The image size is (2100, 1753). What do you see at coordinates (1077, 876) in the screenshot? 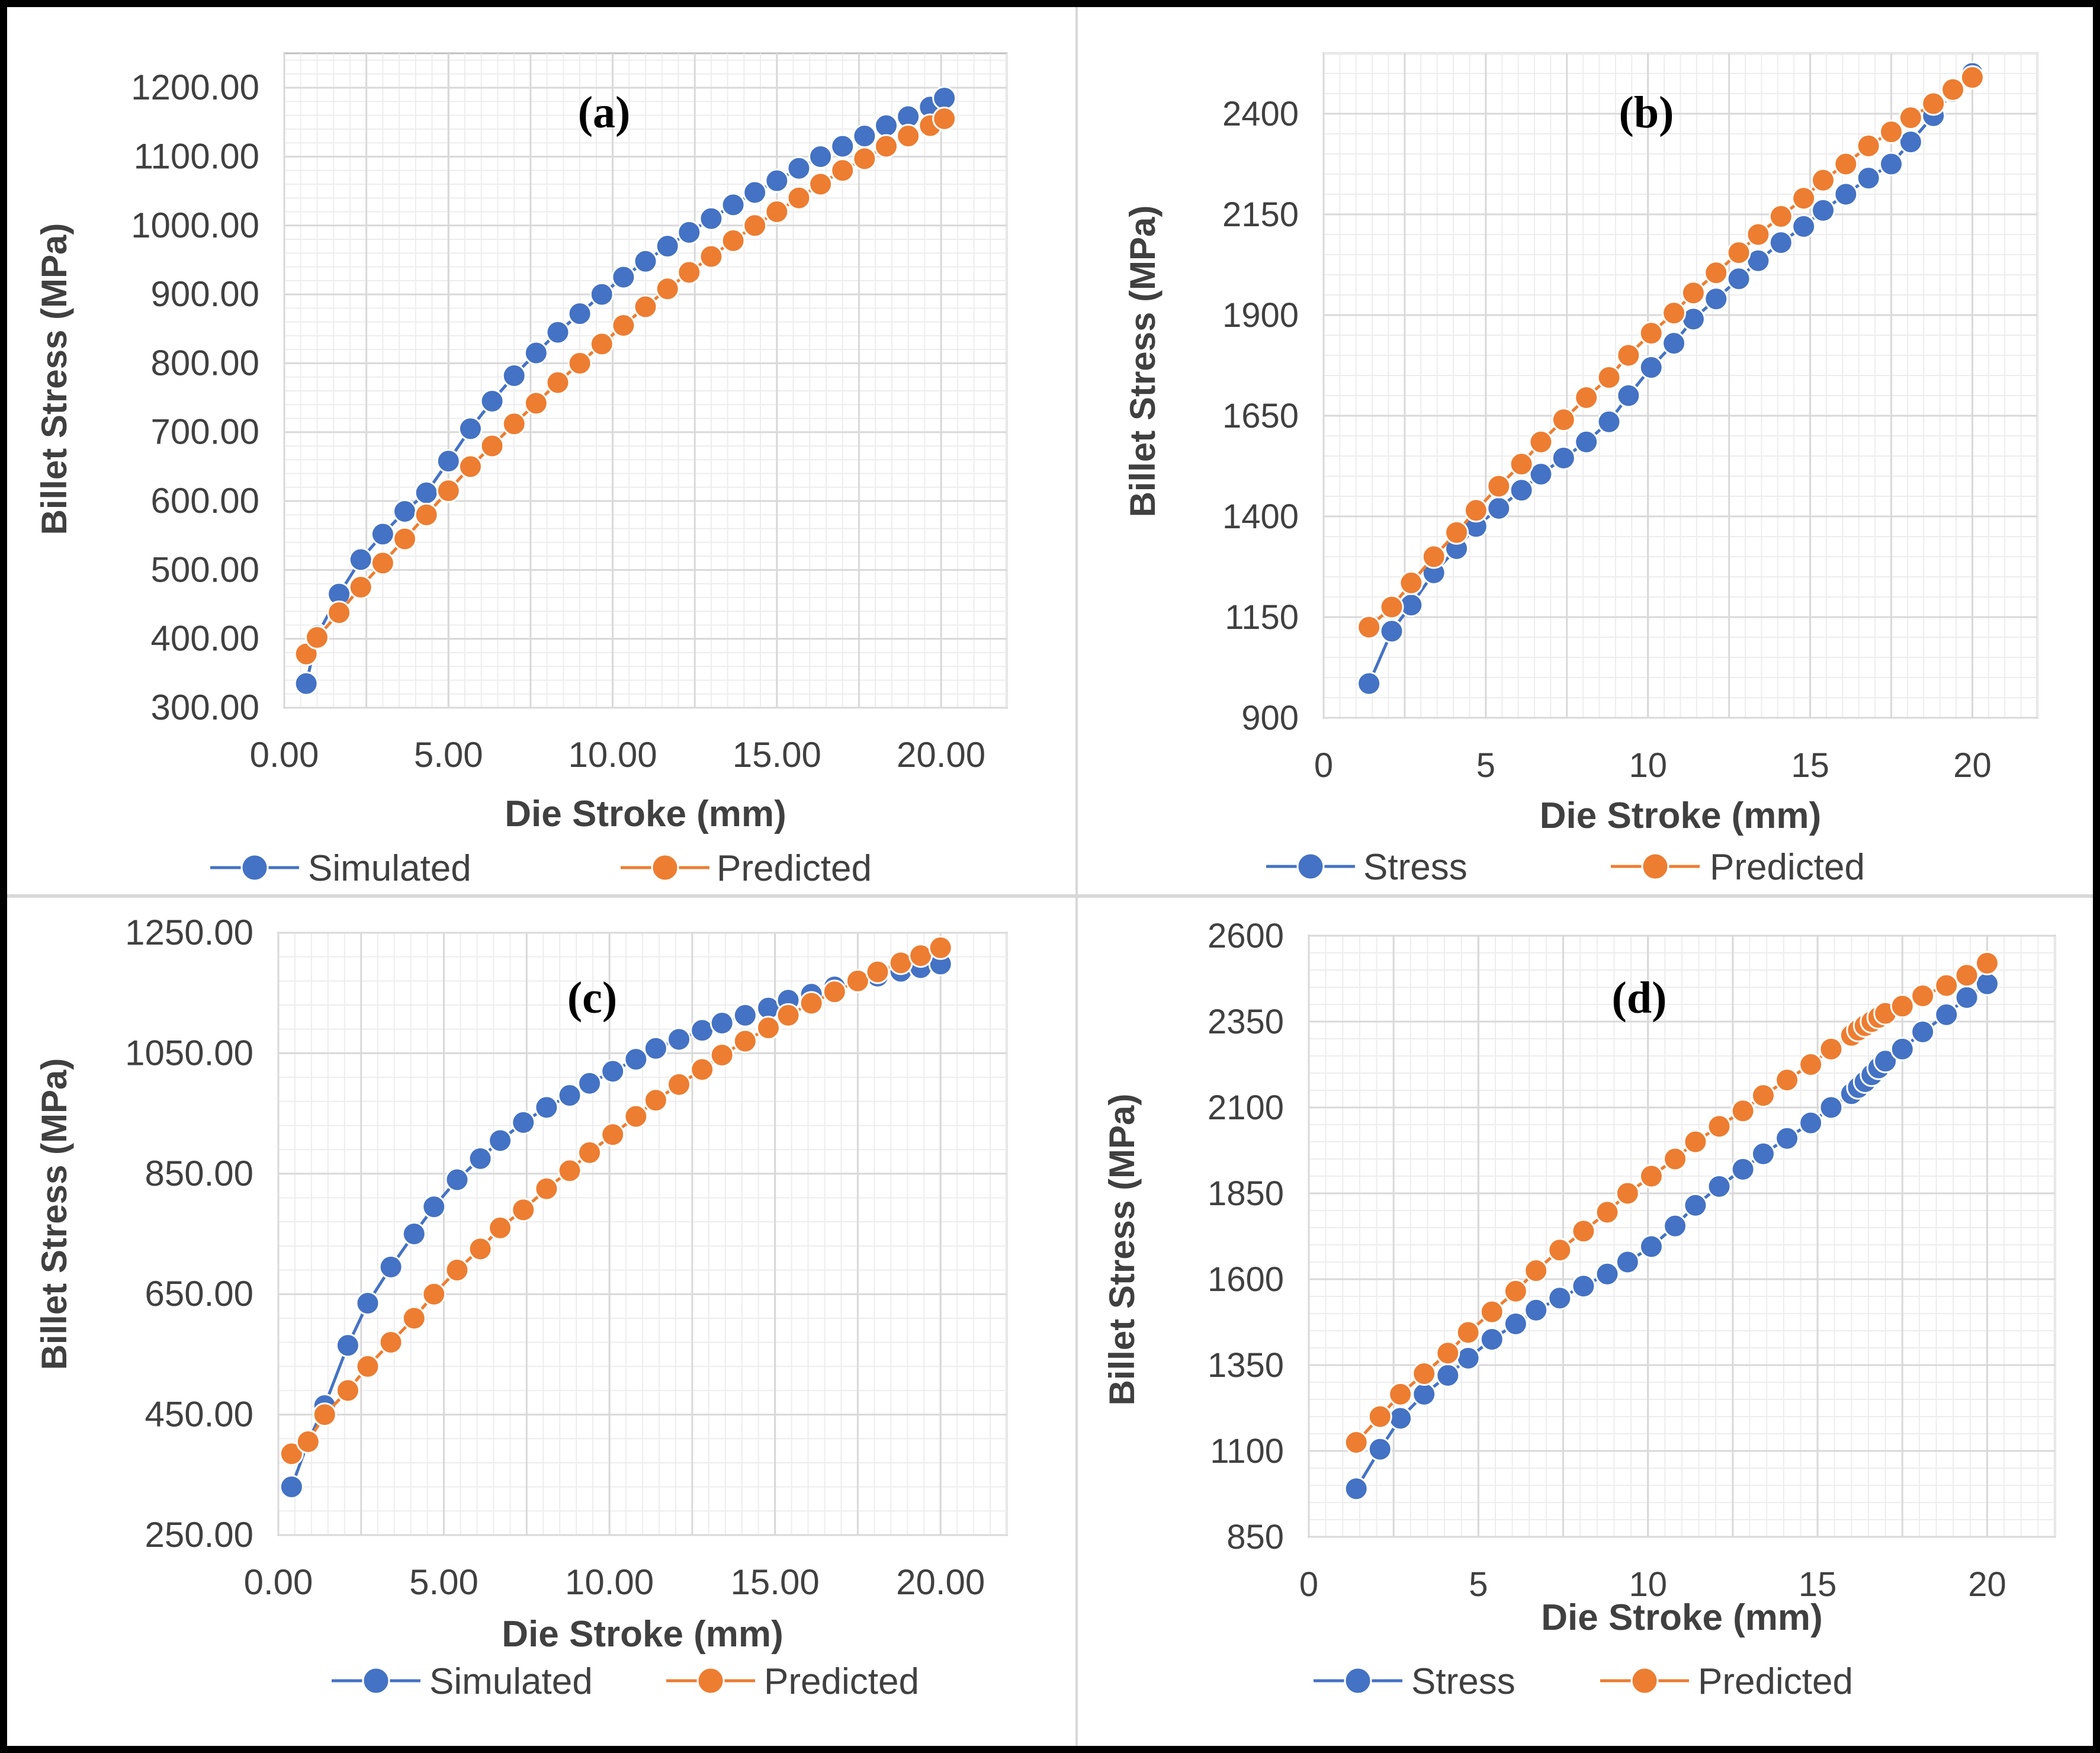
I see `panel-divider-vertical` at bounding box center [1077, 876].